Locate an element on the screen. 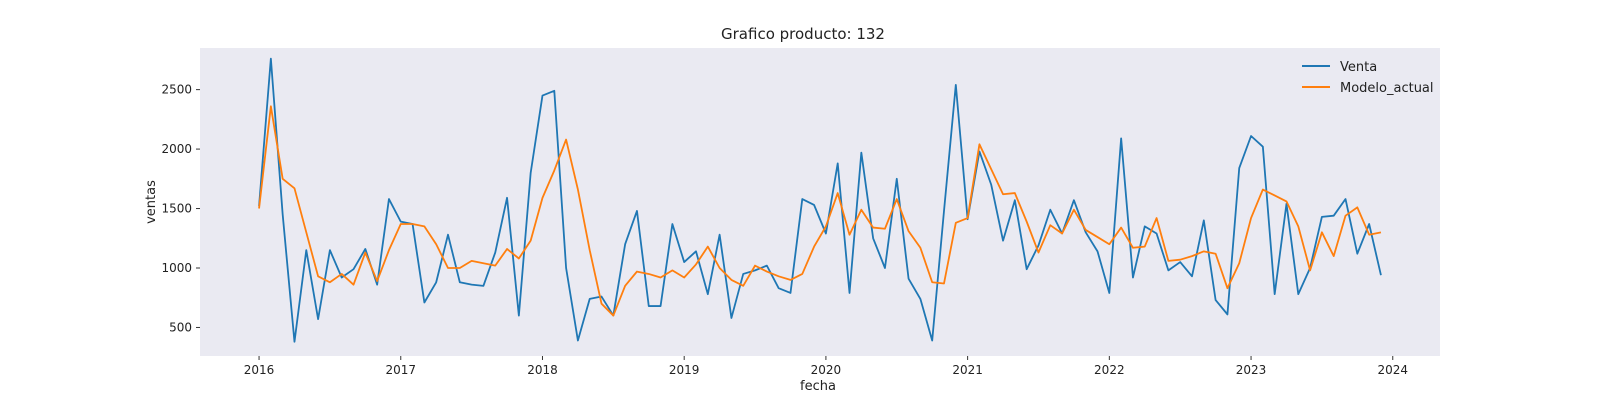 Image resolution: width=1600 pixels, height=400 pixels. chart-title: Grafico producto: 132 is located at coordinates (803, 34).